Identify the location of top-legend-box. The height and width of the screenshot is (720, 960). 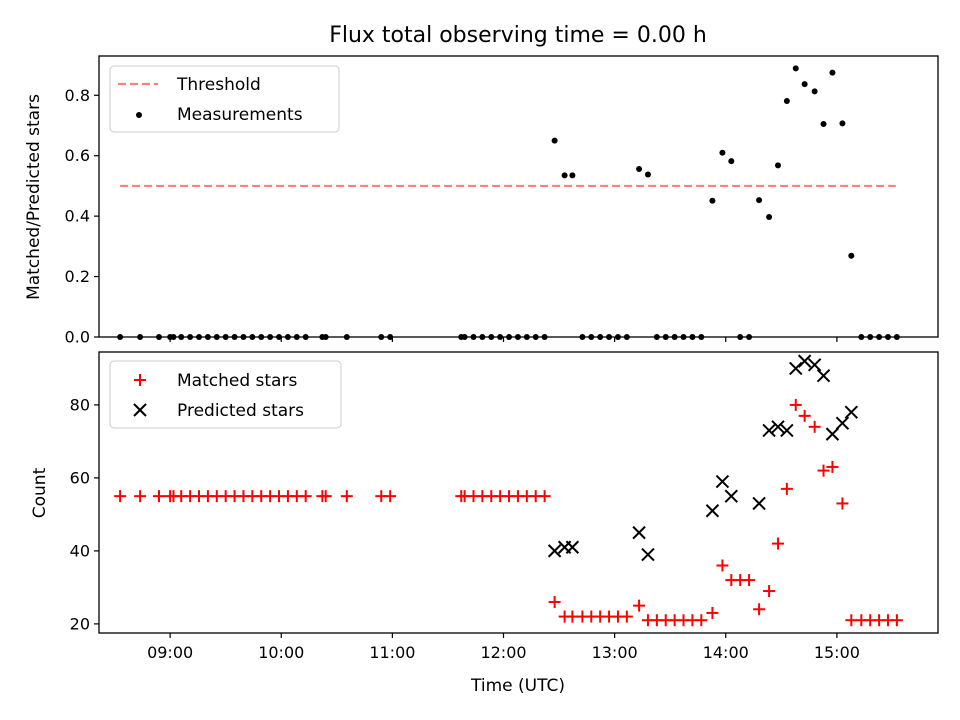
(224, 99).